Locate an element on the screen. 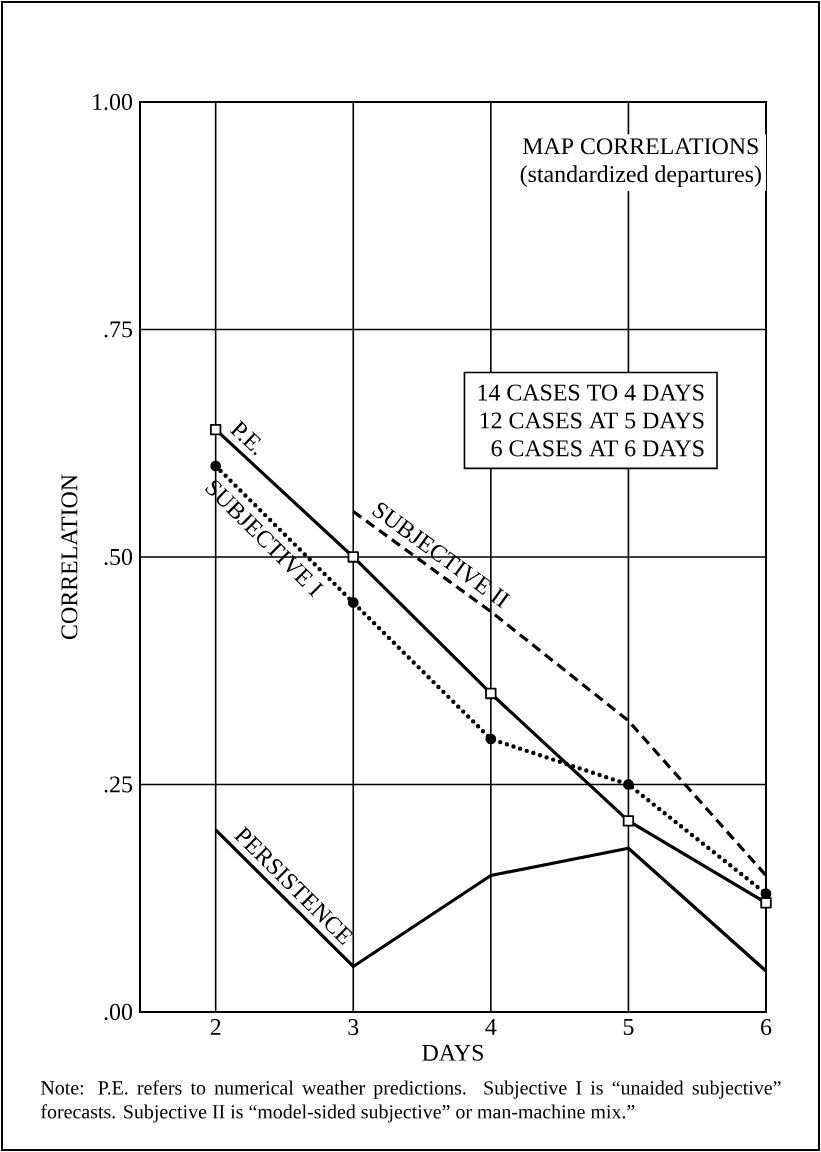 The width and height of the screenshot is (821, 1152). text: MAP CORRELATIONS is located at coordinates (640, 146).